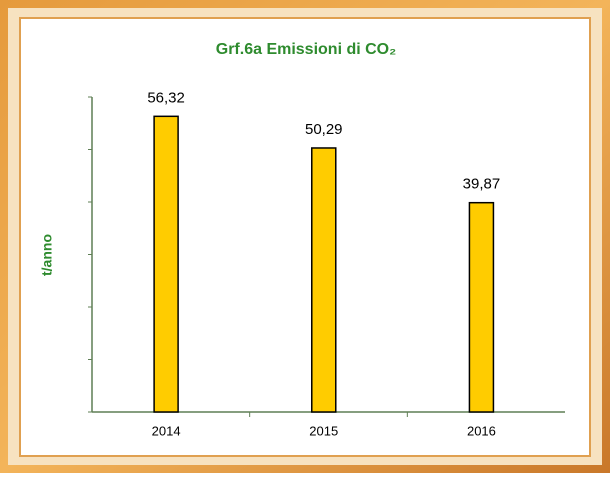 The height and width of the screenshot is (478, 610). Describe the element at coordinates (47, 255) in the screenshot. I see `y-axis-label: t/anno` at that location.